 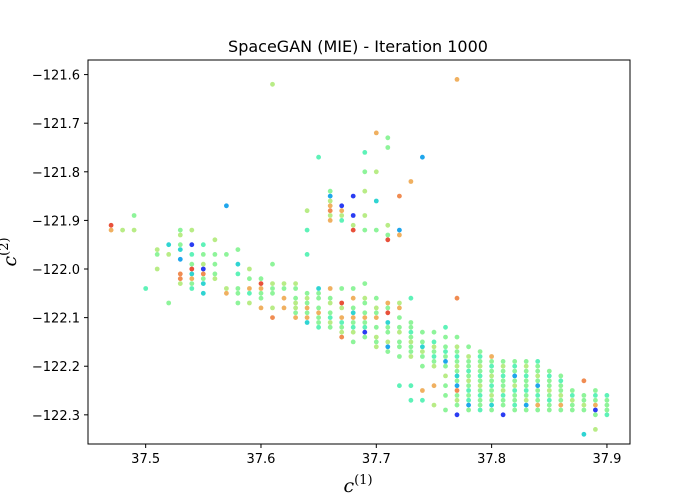 I want to click on x-tick-label: 37.7, so click(x=376, y=459).